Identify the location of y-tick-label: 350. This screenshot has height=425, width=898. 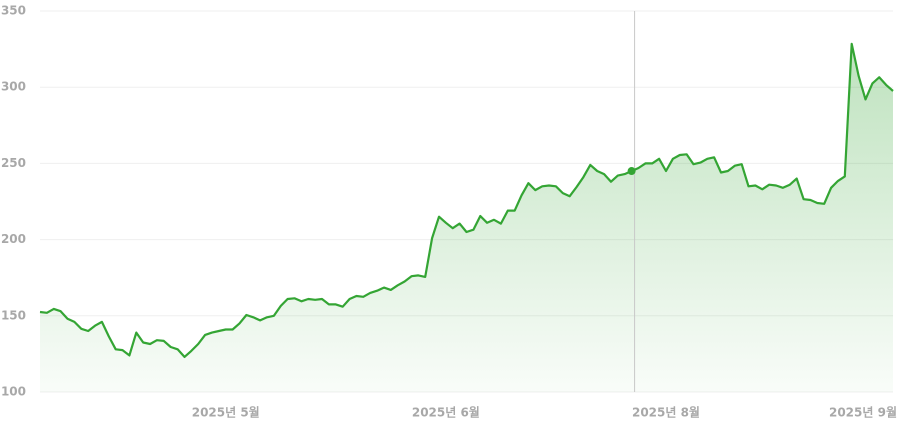
(13, 11).